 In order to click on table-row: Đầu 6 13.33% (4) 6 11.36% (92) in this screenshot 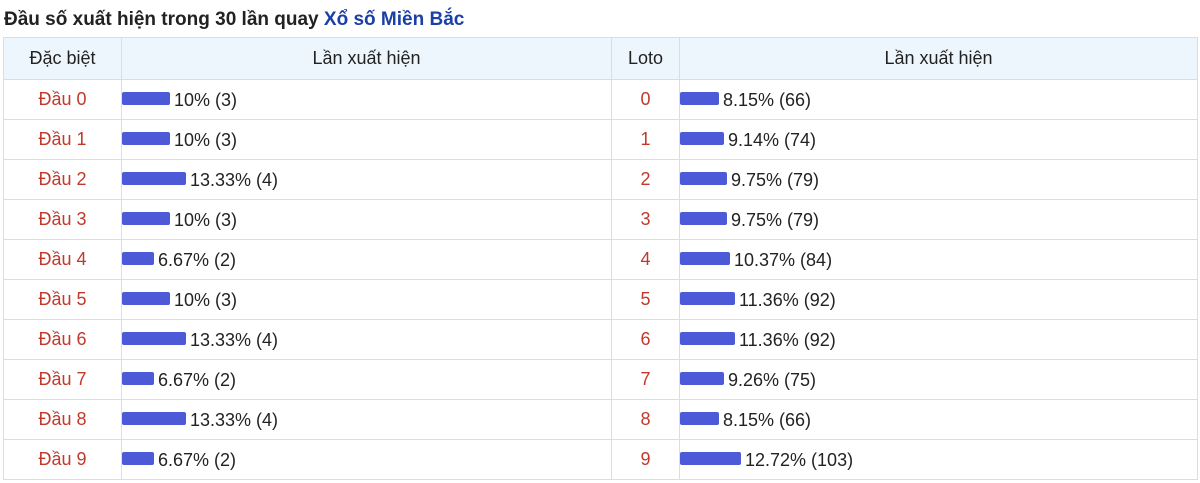, I will do `click(600, 339)`.